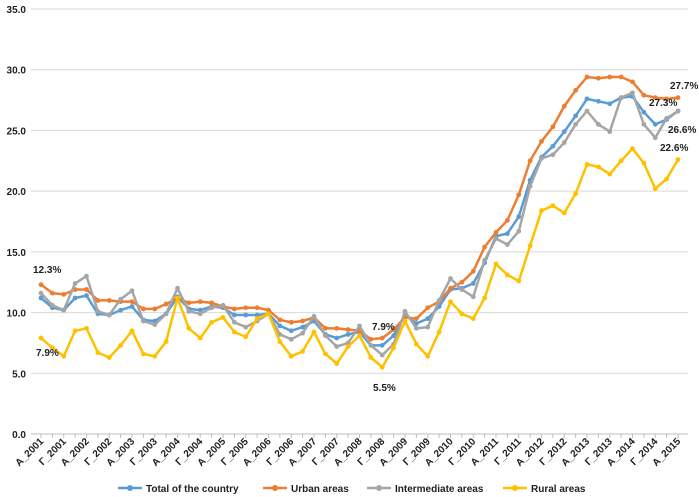 The height and width of the screenshot is (497, 699). What do you see at coordinates (17, 253) in the screenshot?
I see `y-tick-label: 15.0` at bounding box center [17, 253].